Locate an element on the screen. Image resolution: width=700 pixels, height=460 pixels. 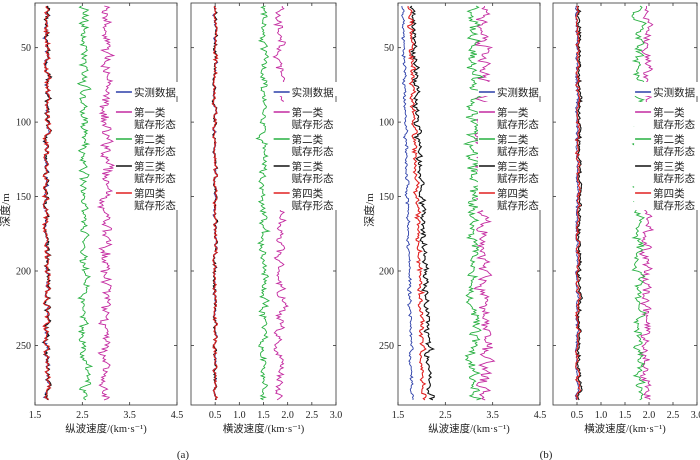
y-axis-label-b: 深度/m is located at coordinates (369, 210).